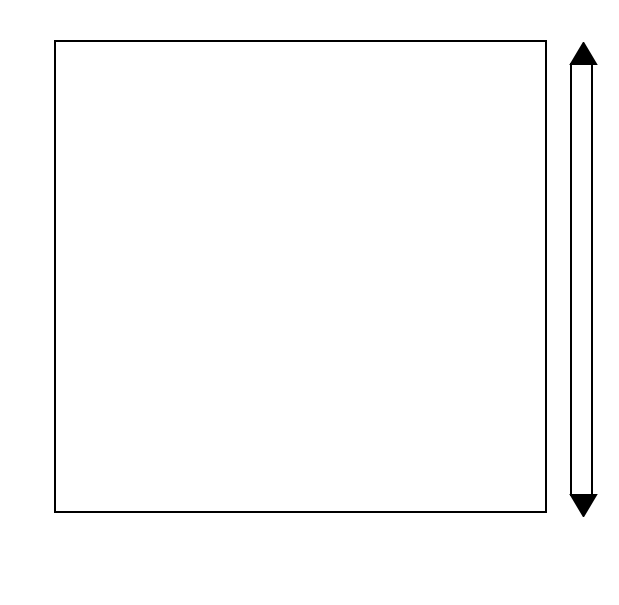 The image size is (619, 605). I want to click on colorbar, so click(583, 279).